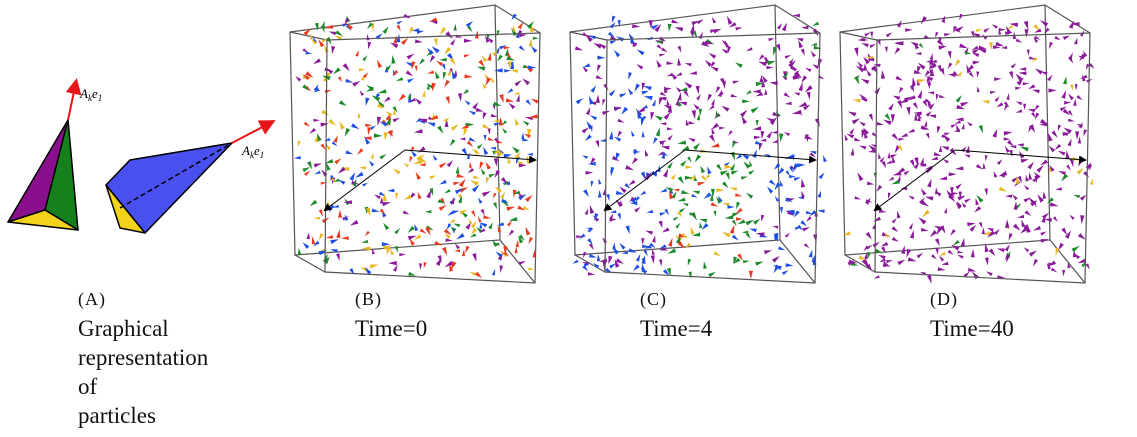  I want to click on cube-edge, so click(797, 261).